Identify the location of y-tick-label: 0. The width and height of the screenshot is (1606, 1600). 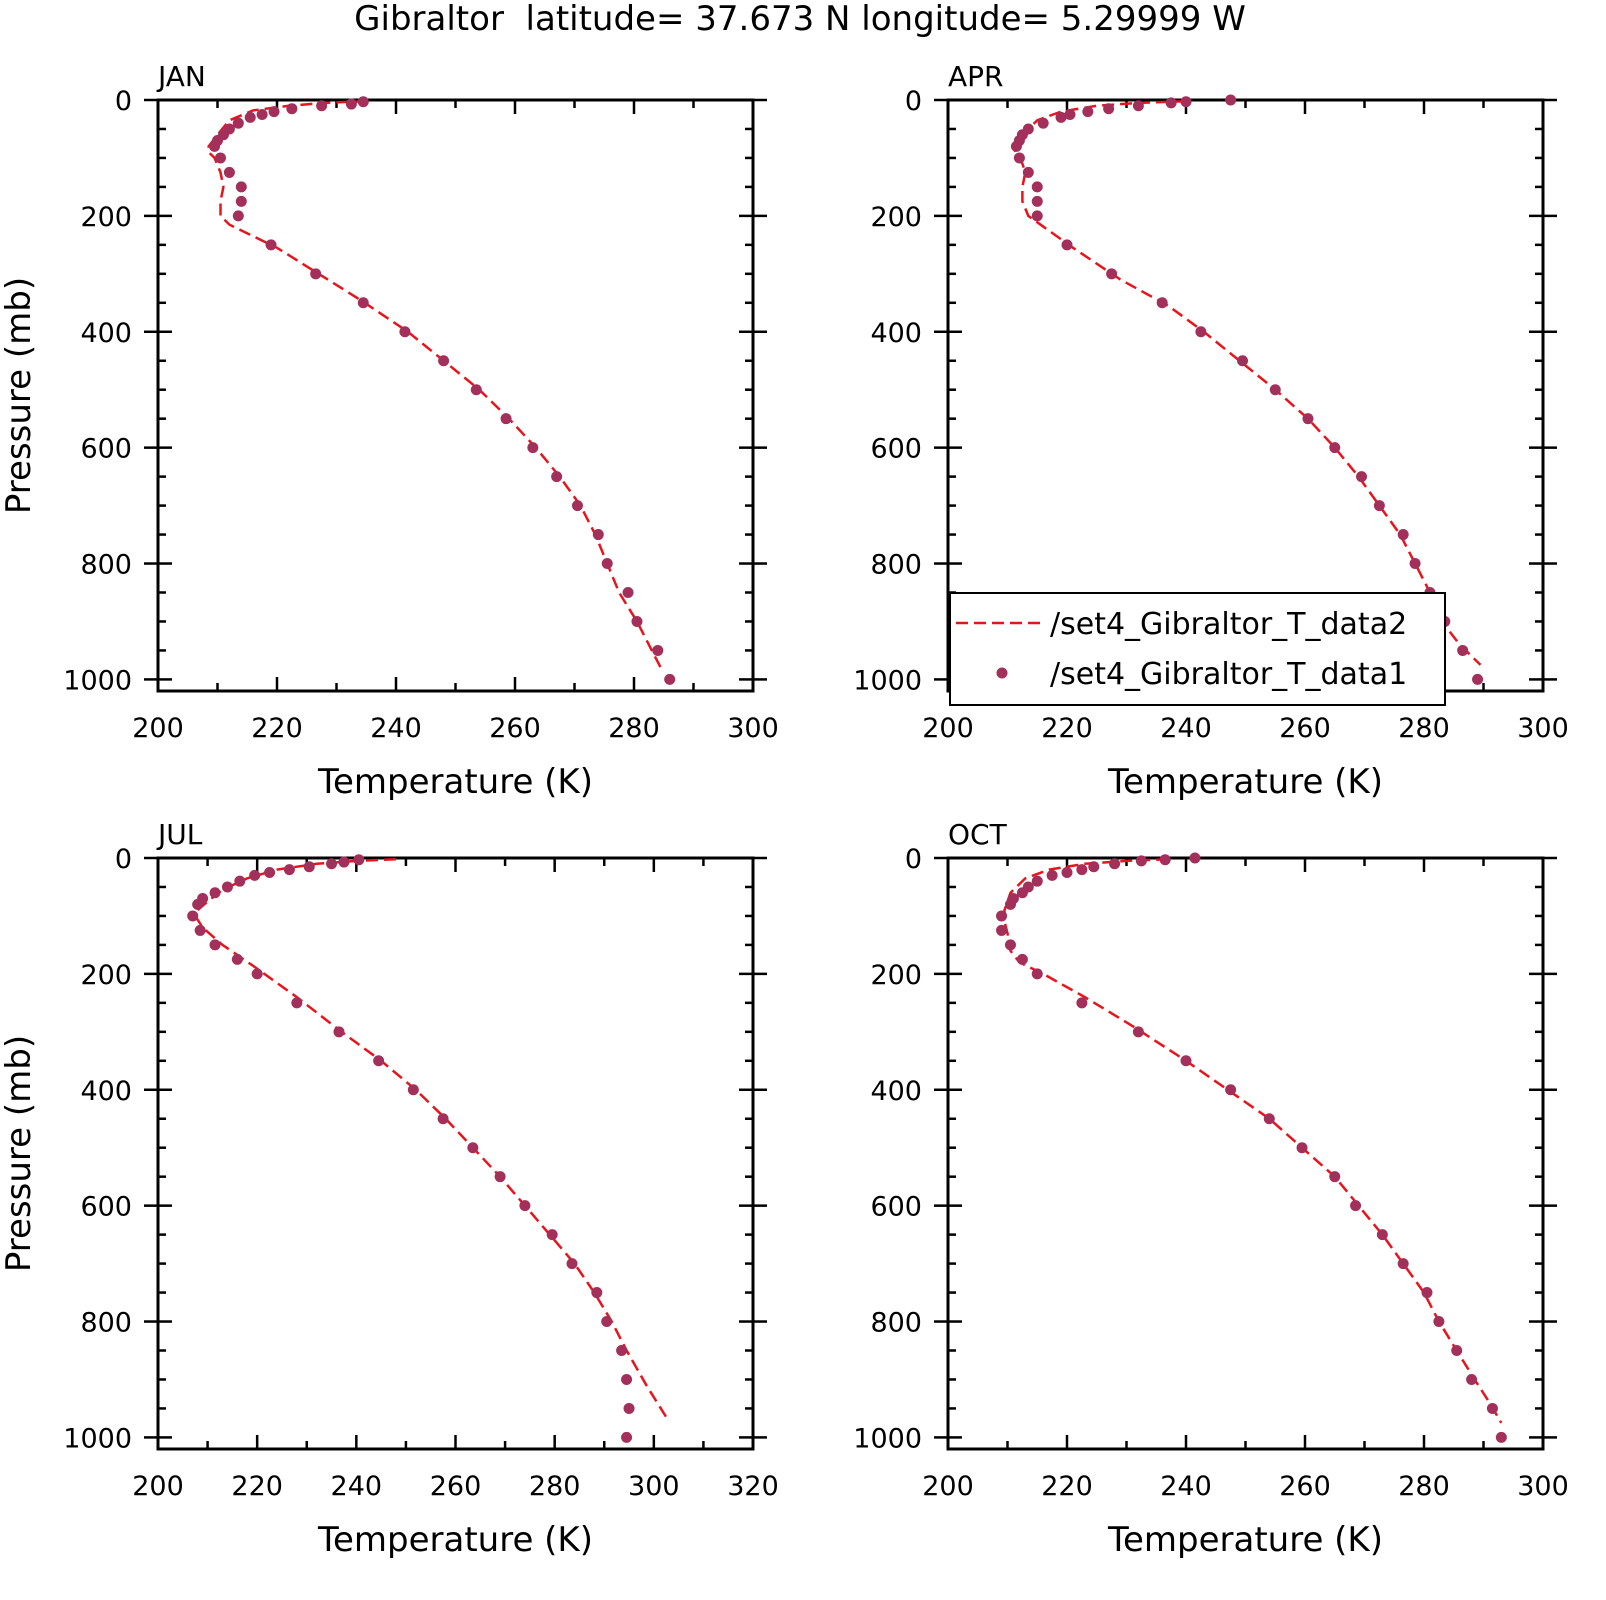
(913, 859).